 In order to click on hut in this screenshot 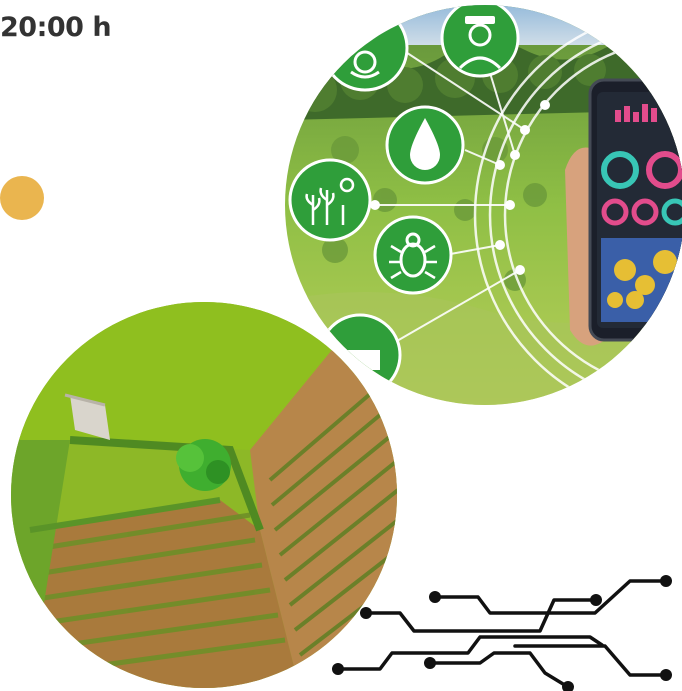, I will do `click(87, 416)`.